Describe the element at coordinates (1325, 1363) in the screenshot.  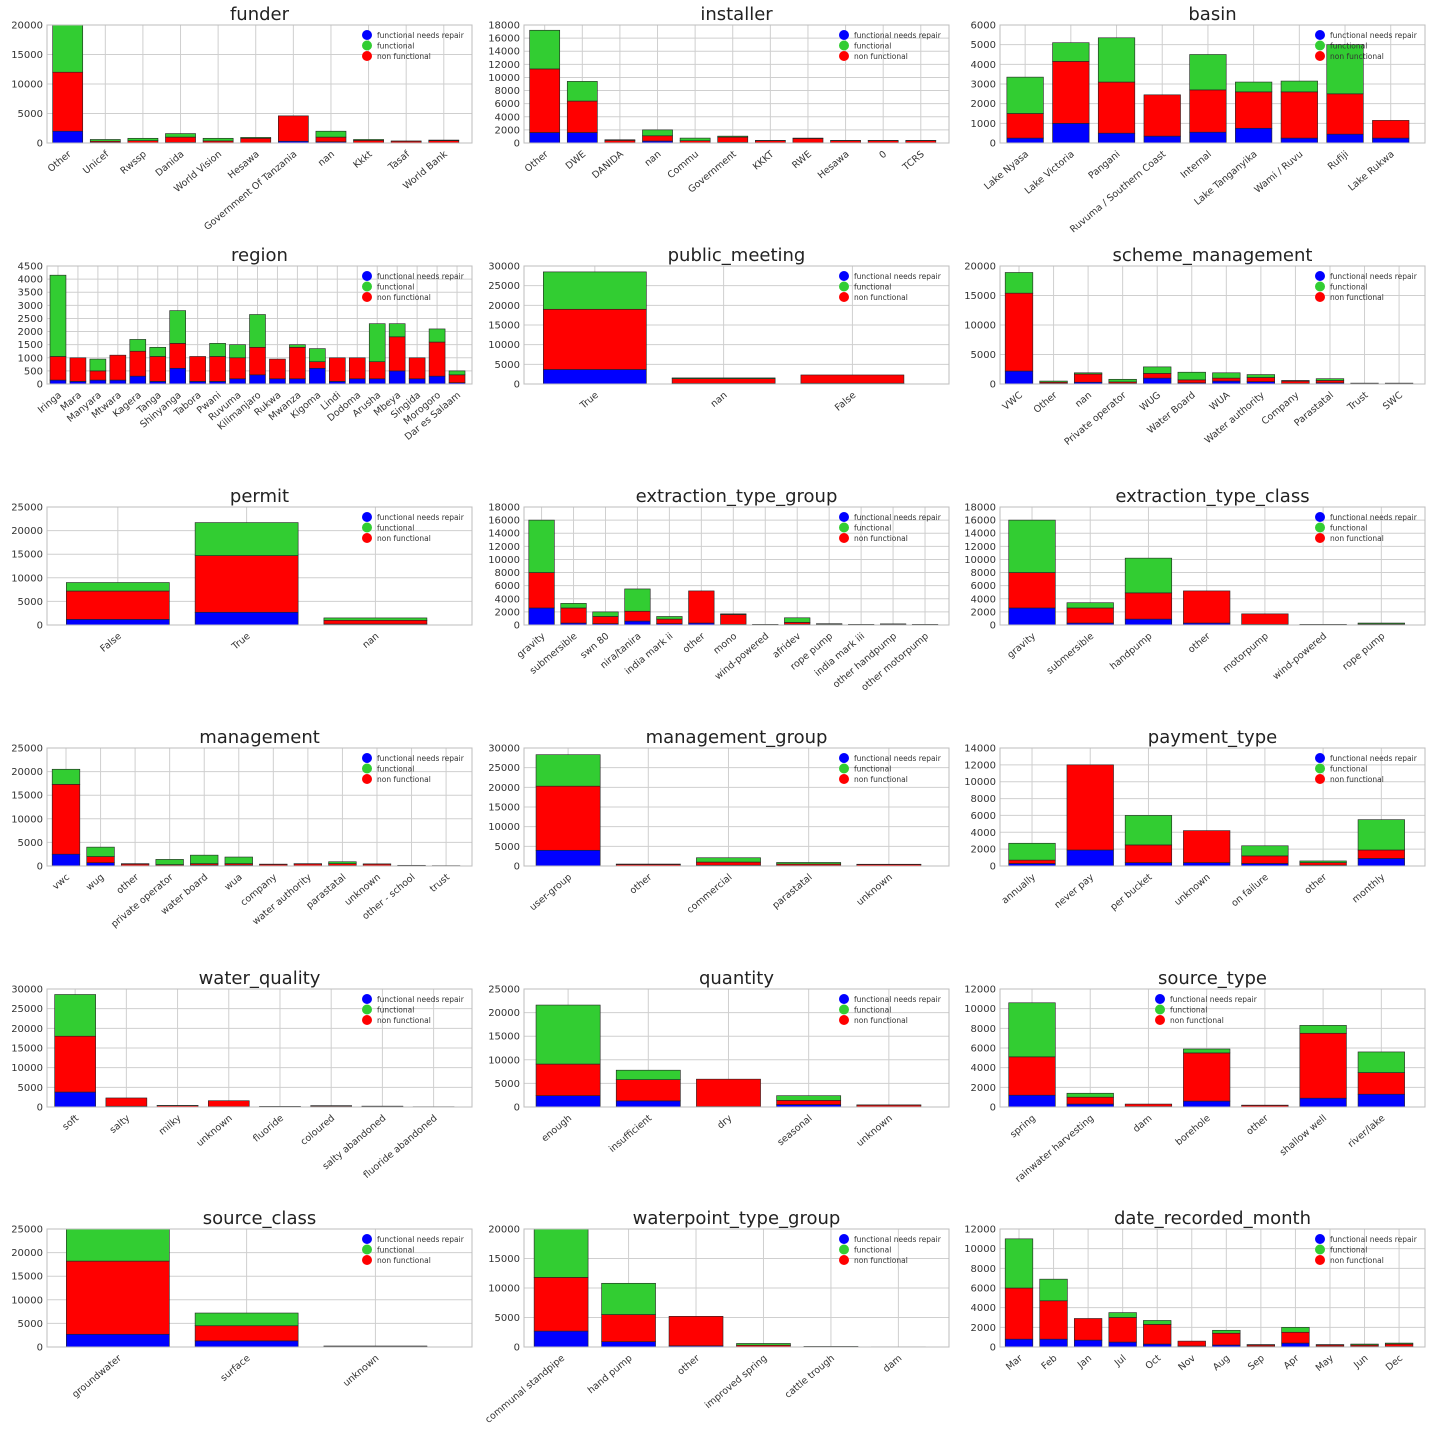
I see `x-tick-label: May` at that location.